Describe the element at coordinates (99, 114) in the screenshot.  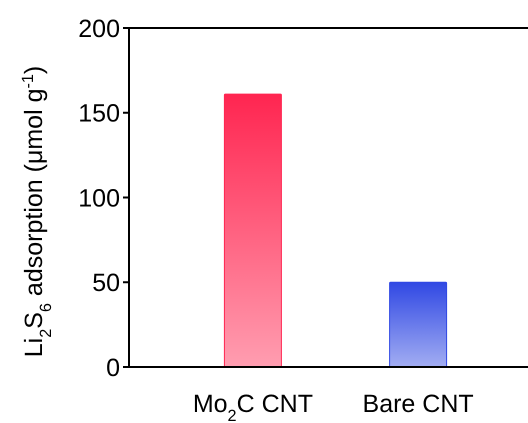
I see `y-tick-label: 150` at that location.